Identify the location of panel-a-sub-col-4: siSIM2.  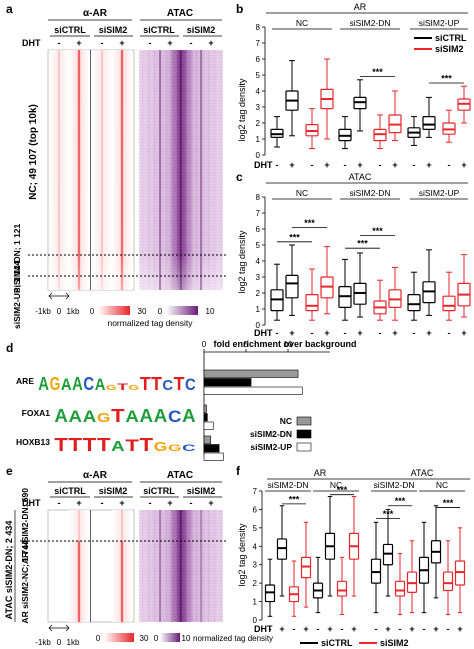
(201, 30).